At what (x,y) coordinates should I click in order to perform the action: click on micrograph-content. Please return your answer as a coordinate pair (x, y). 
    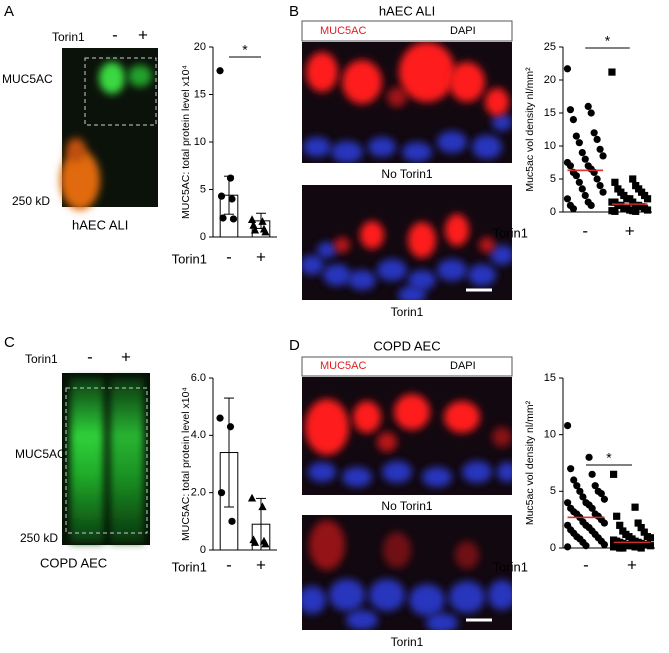
    Looking at the image, I should click on (407, 102).